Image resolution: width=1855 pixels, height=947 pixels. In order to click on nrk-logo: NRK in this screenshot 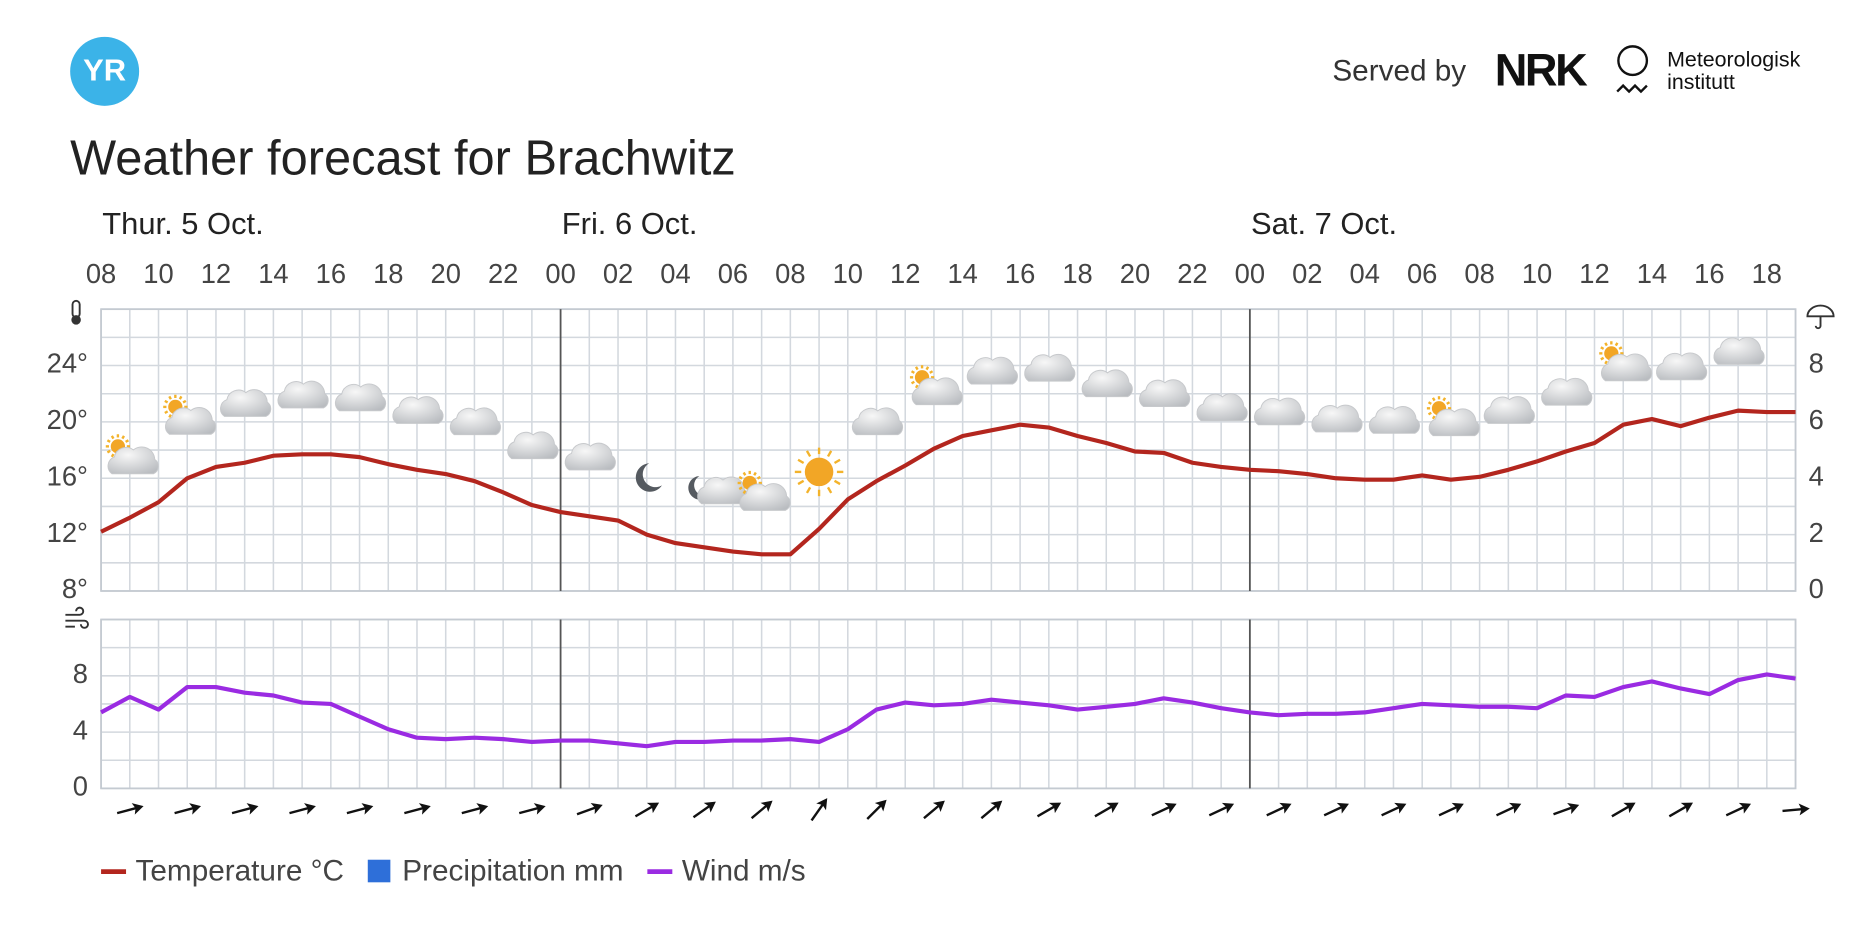, I will do `click(1541, 70)`.